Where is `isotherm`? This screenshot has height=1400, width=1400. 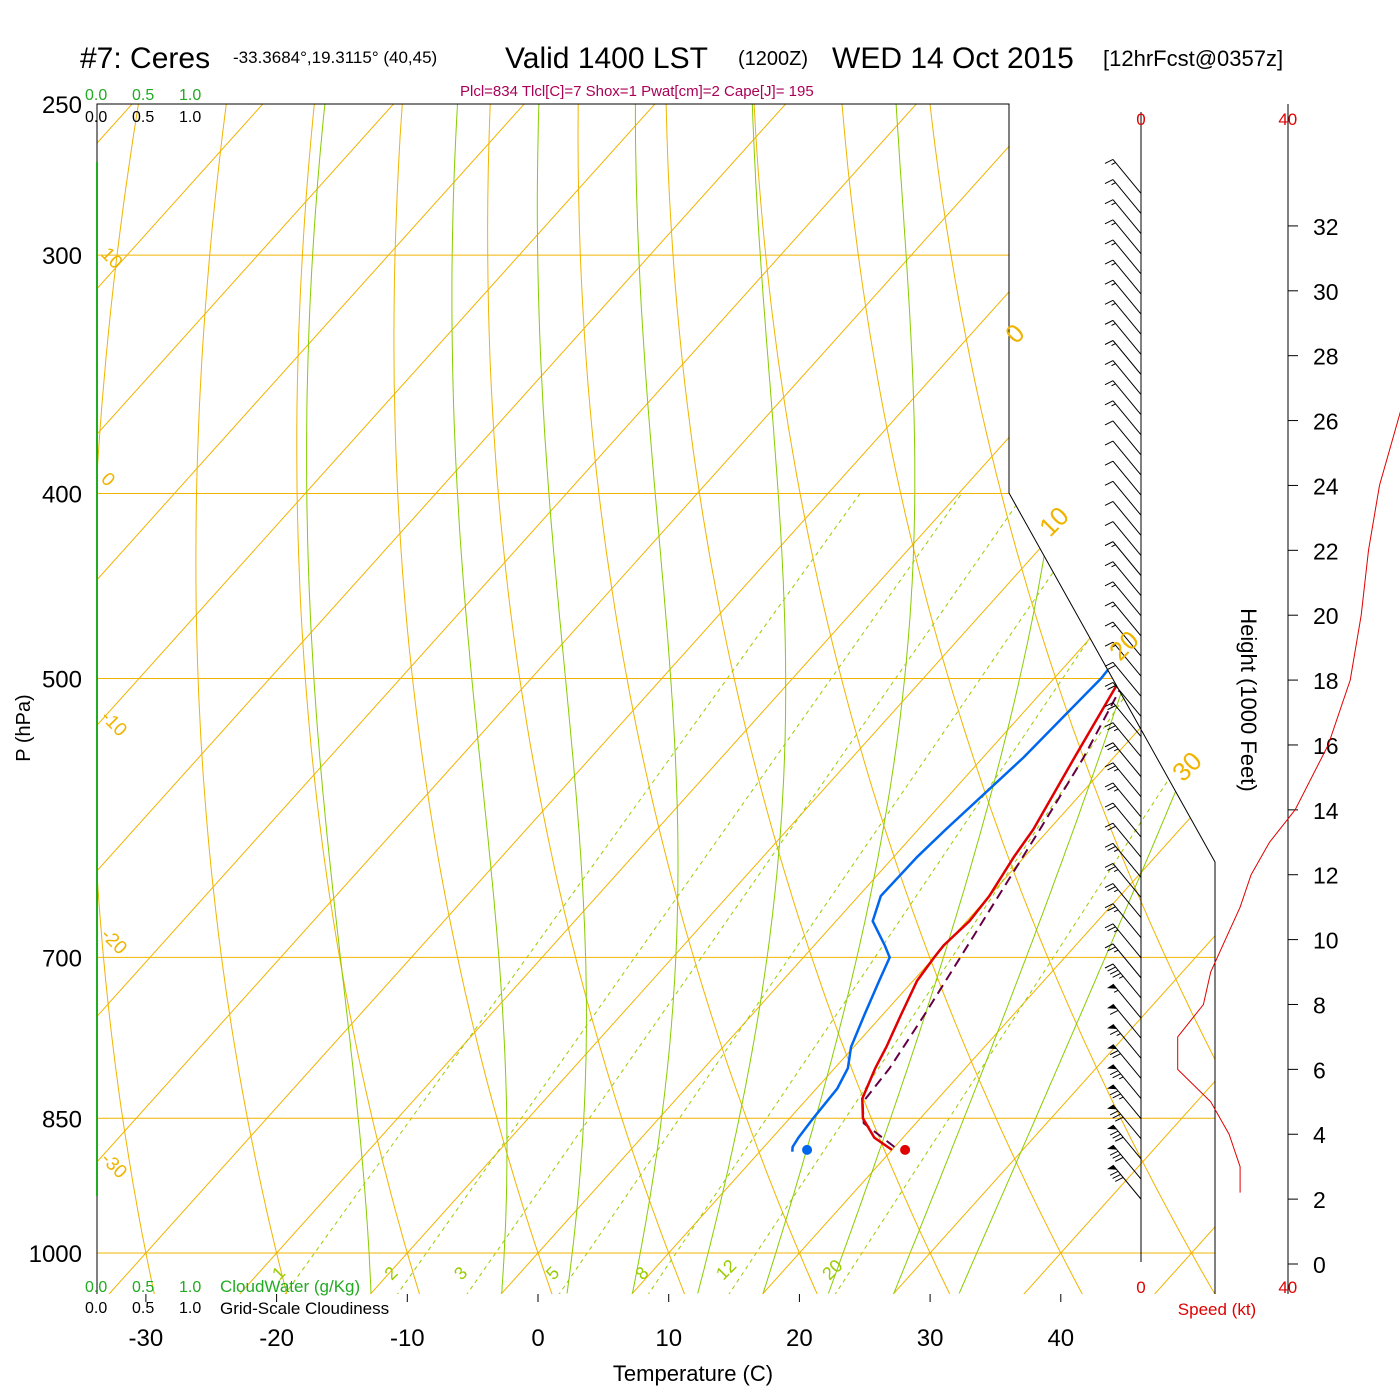 isotherm is located at coordinates (1102, 699).